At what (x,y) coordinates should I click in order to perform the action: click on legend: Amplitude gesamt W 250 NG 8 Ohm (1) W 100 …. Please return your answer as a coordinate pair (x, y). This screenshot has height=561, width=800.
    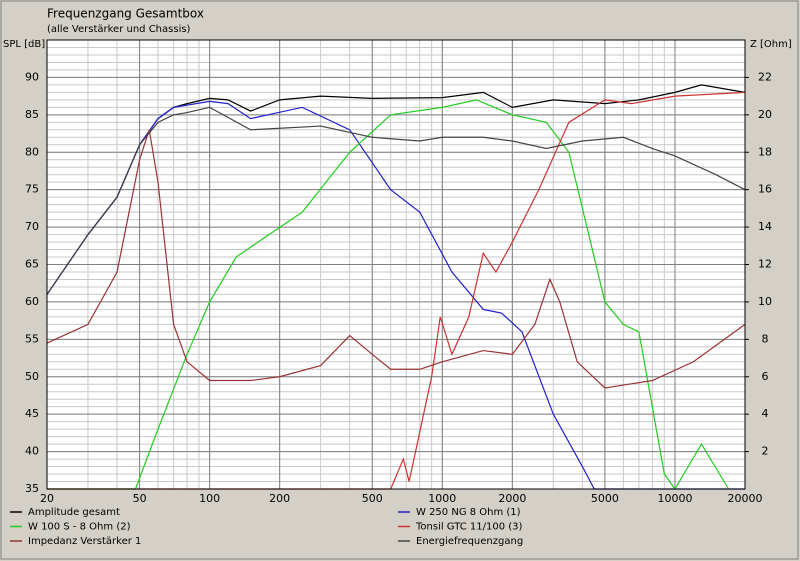
    Looking at the image, I should click on (266, 527).